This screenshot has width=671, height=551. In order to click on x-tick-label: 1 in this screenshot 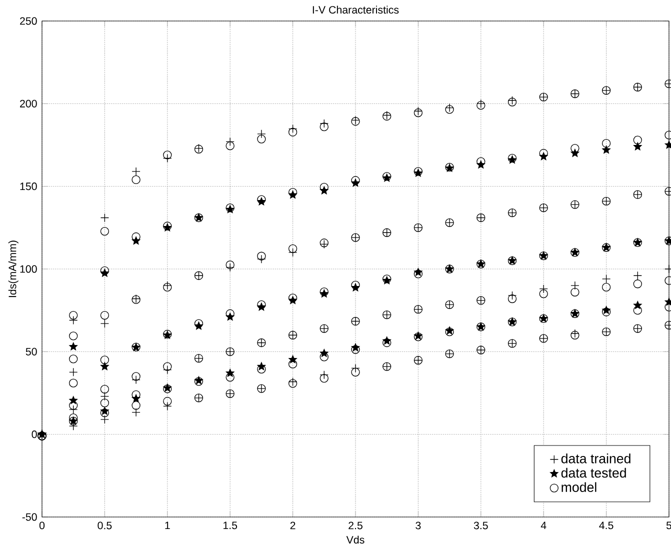, I will do `click(167, 526)`.